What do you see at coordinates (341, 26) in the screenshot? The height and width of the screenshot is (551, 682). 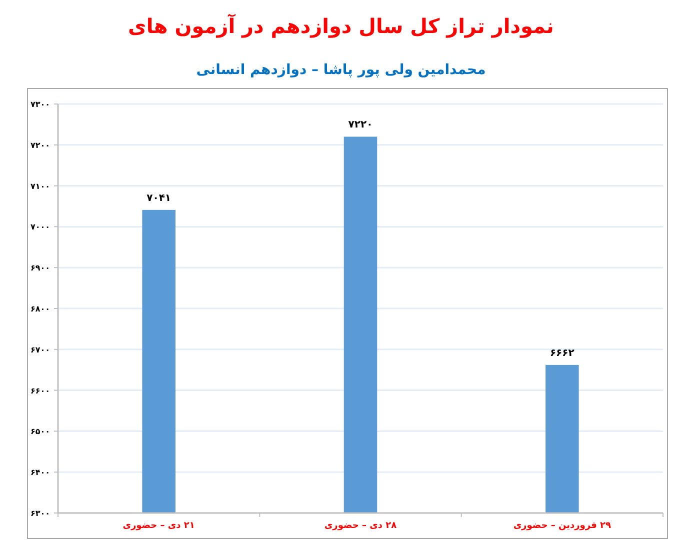 I see `title: نمودار تراز کل سال دوازدهم در آزمون های` at bounding box center [341, 26].